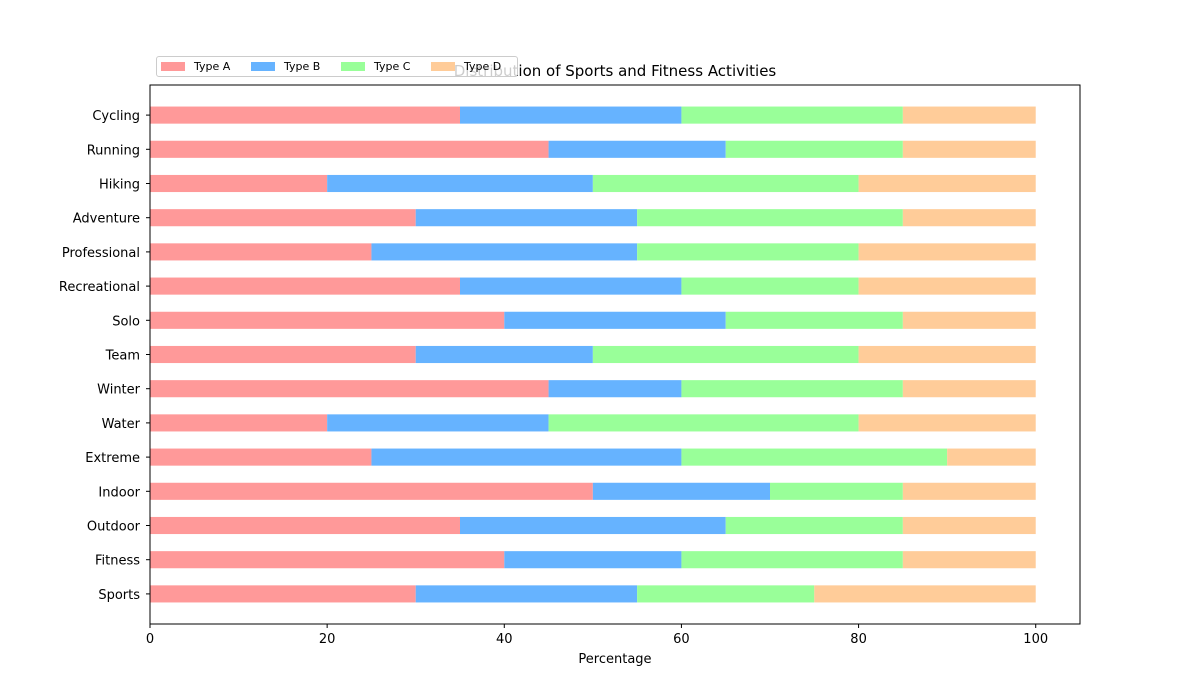 This screenshot has height=700, width=1200. Describe the element at coordinates (526, 457) in the screenshot. I see `bar-extreme-type-b` at that location.